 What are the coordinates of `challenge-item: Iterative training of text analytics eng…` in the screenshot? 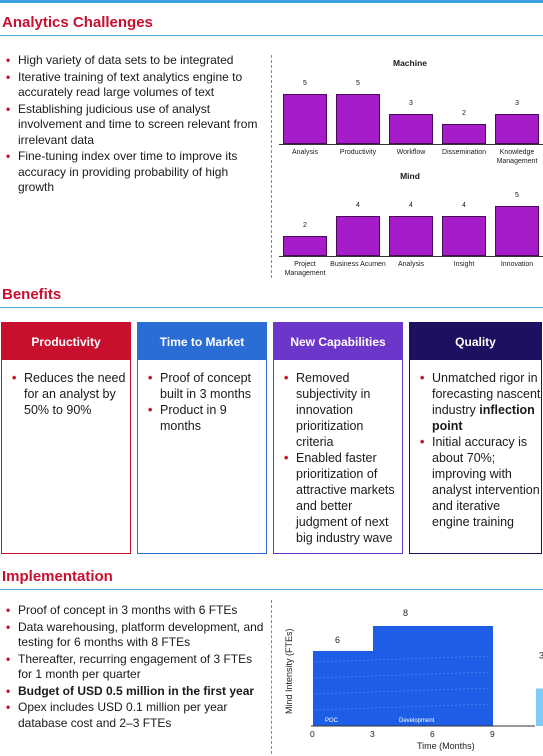 It's located at (133, 85).